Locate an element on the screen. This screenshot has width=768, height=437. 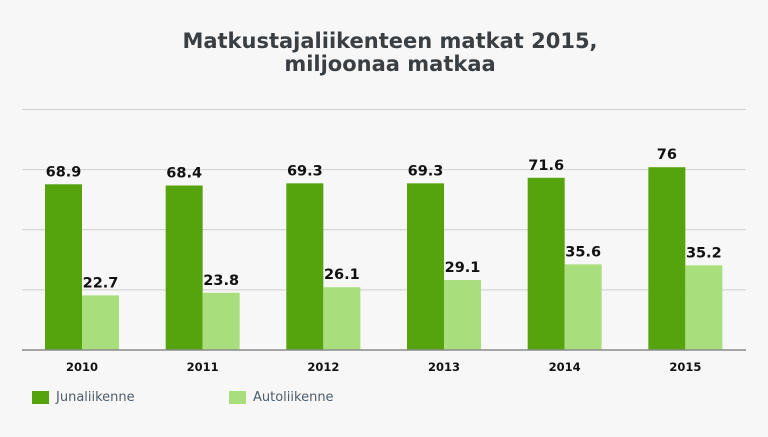
data-label: 26.1 is located at coordinates (342, 275).